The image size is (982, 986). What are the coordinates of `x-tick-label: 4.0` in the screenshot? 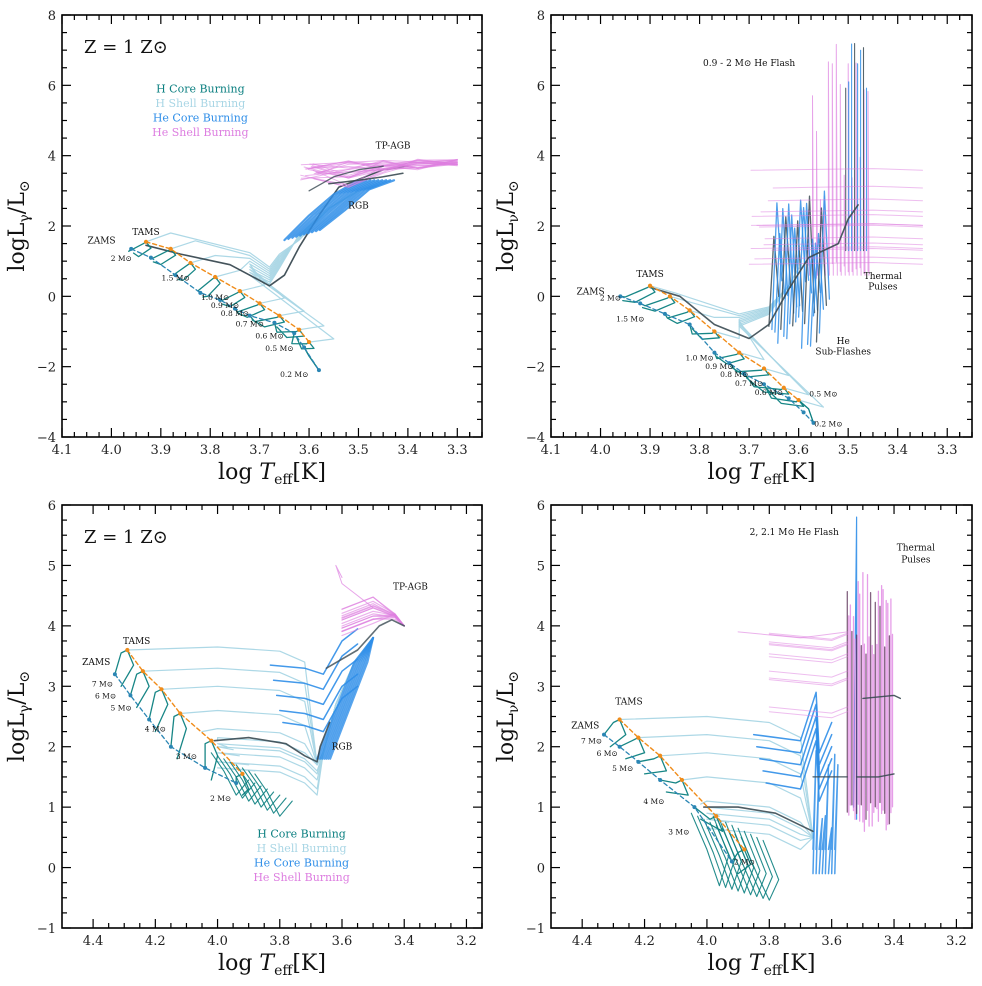 It's located at (707, 941).